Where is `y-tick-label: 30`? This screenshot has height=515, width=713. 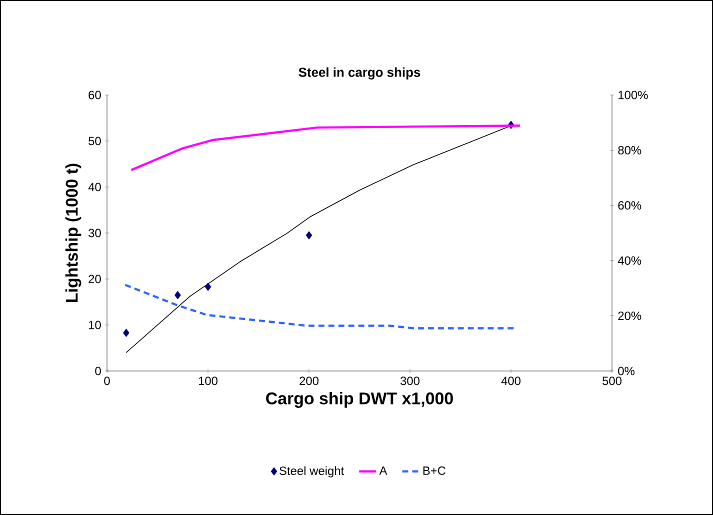
y-tick-label: 30 is located at coordinates (94, 233).